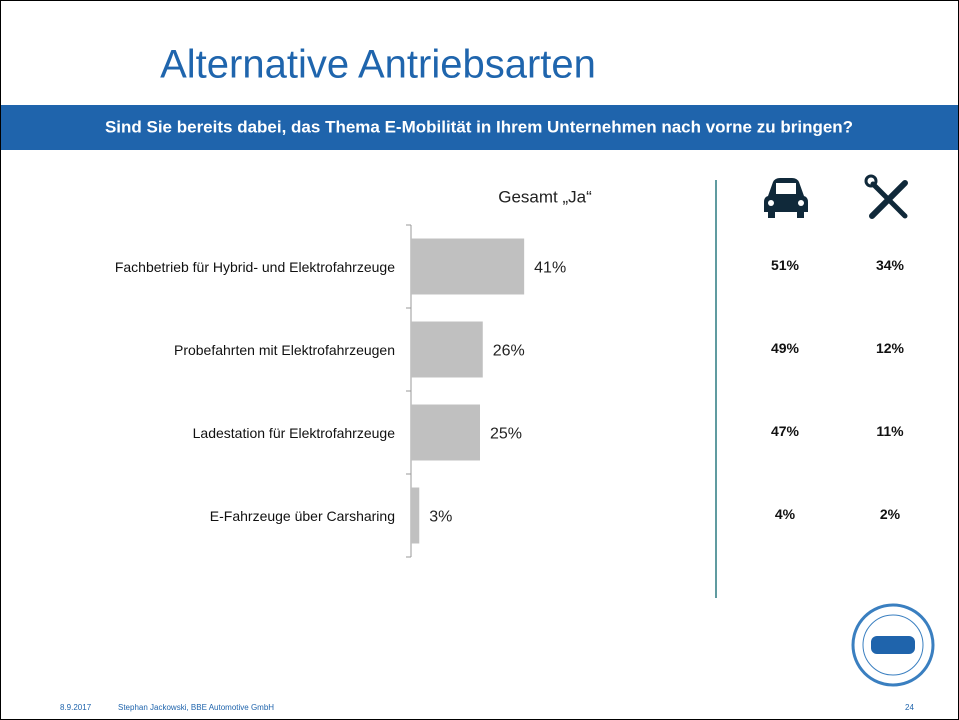 The height and width of the screenshot is (720, 959). Describe the element at coordinates (509, 351) in the screenshot. I see `value-label: 26%` at that location.